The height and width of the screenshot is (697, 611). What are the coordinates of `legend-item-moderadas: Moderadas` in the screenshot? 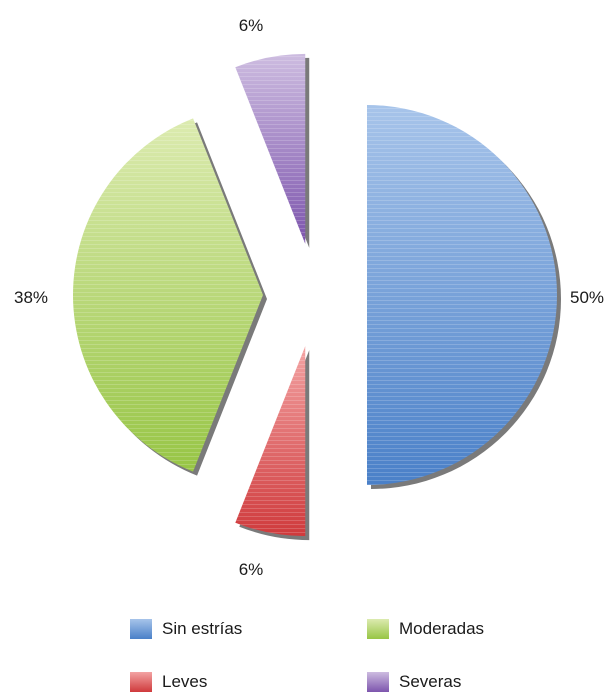 It's located at (425, 629).